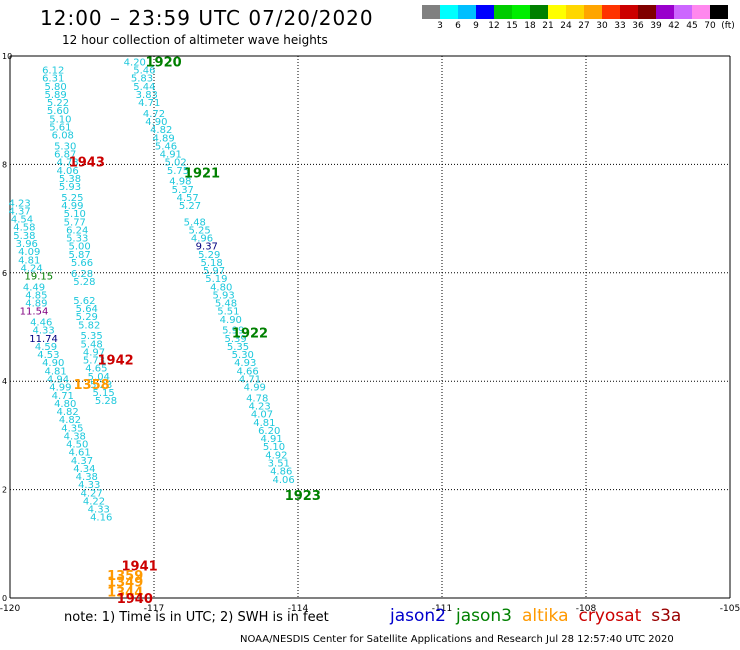 The width and height of the screenshot is (740, 650). What do you see at coordinates (79, 247) in the screenshot?
I see `wave-height-value: 5.00` at bounding box center [79, 247].